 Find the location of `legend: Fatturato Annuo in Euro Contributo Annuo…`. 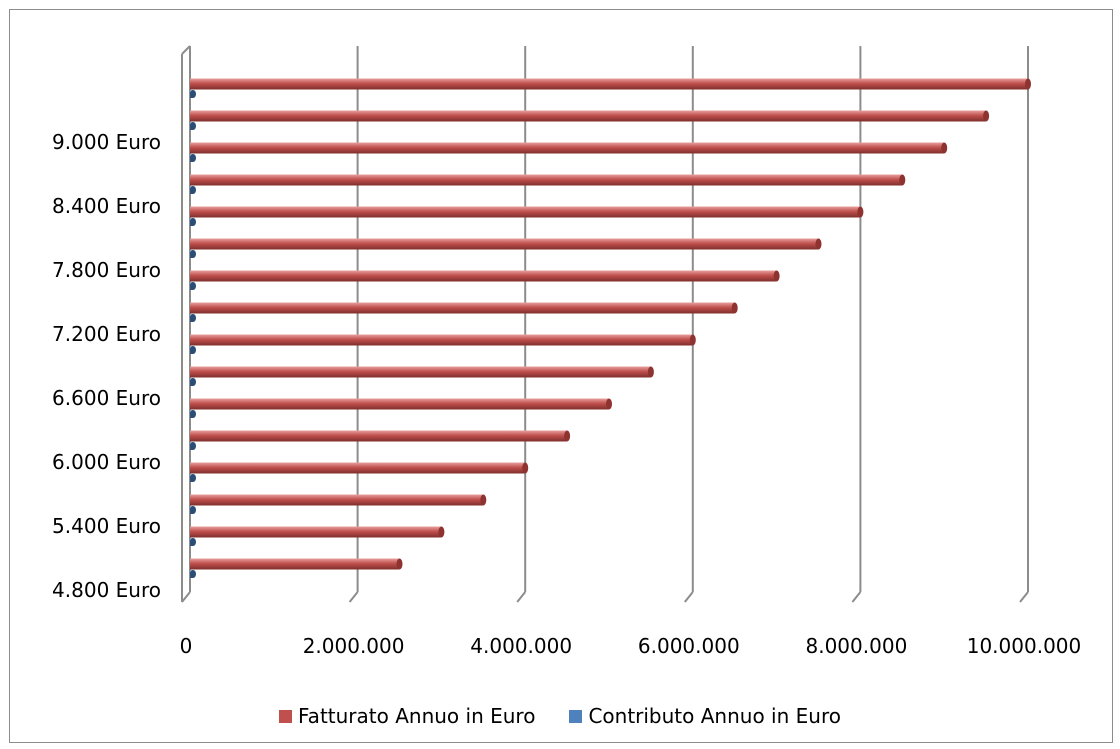

legend: Fatturato Annuo in Euro Contributo Annuo… is located at coordinates (560, 716).